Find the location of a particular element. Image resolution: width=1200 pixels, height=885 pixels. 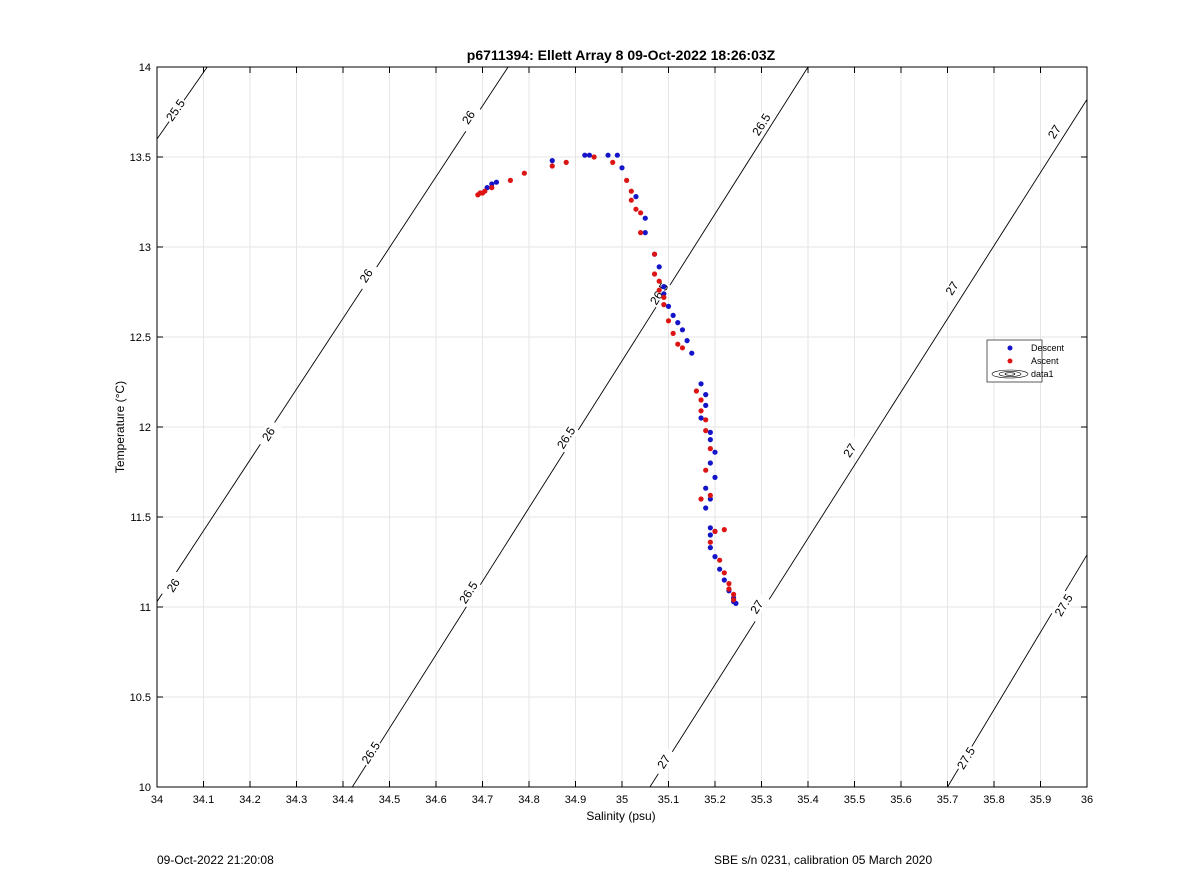

x-tick-label: 34.1 is located at coordinates (203, 800).